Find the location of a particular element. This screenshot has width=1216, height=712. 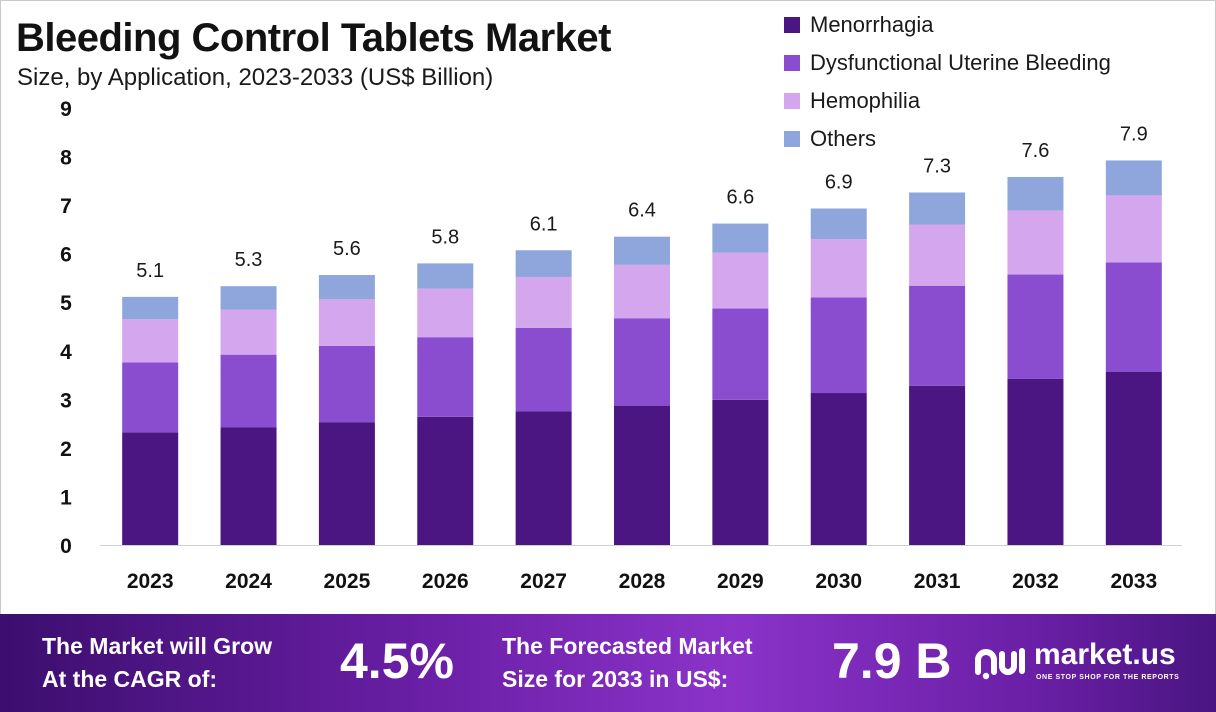

brand-tagline: ONE STOP SHOP FOR THE REPORTS is located at coordinates (1108, 677).